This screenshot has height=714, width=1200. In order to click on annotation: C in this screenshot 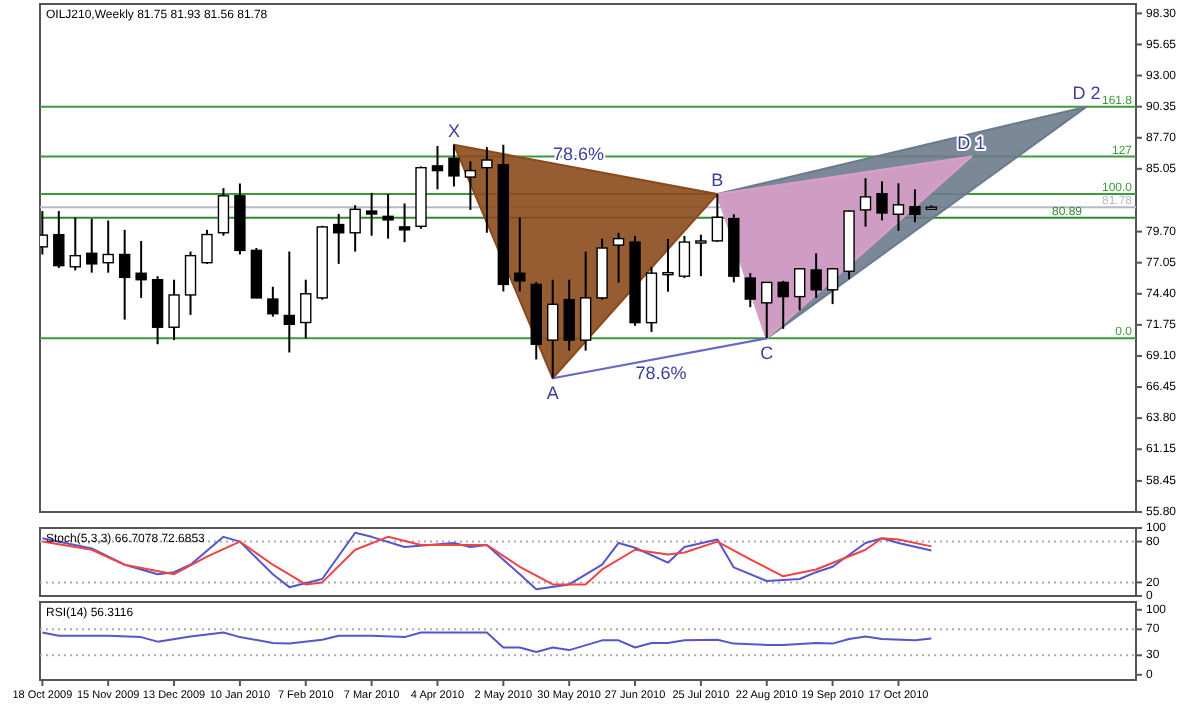, I will do `click(767, 353)`.